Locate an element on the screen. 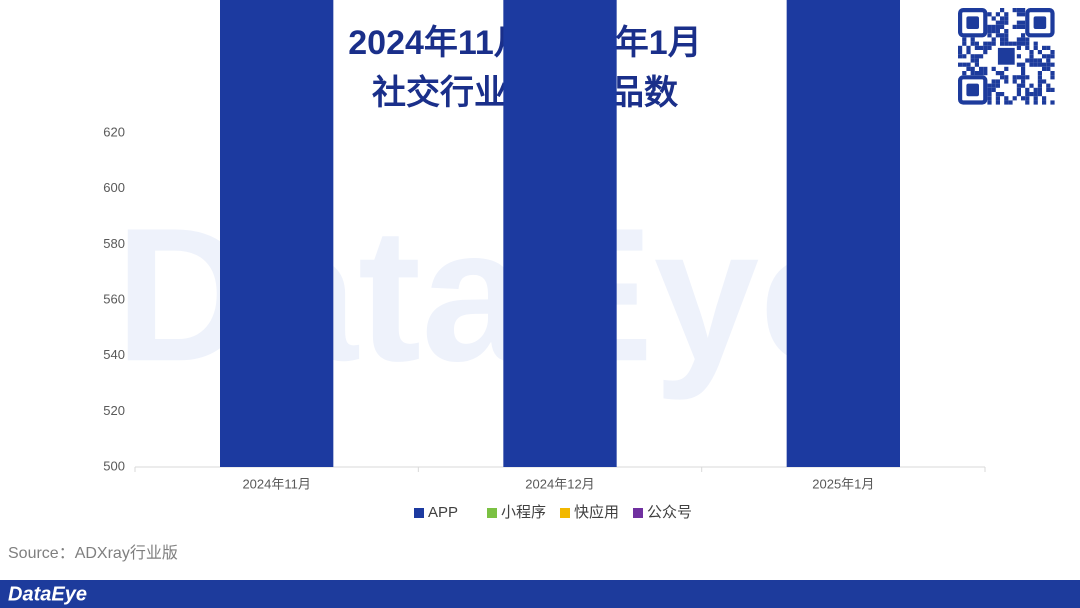 The image size is (1080, 608). y-tick-label: 620 is located at coordinates (114, 131).